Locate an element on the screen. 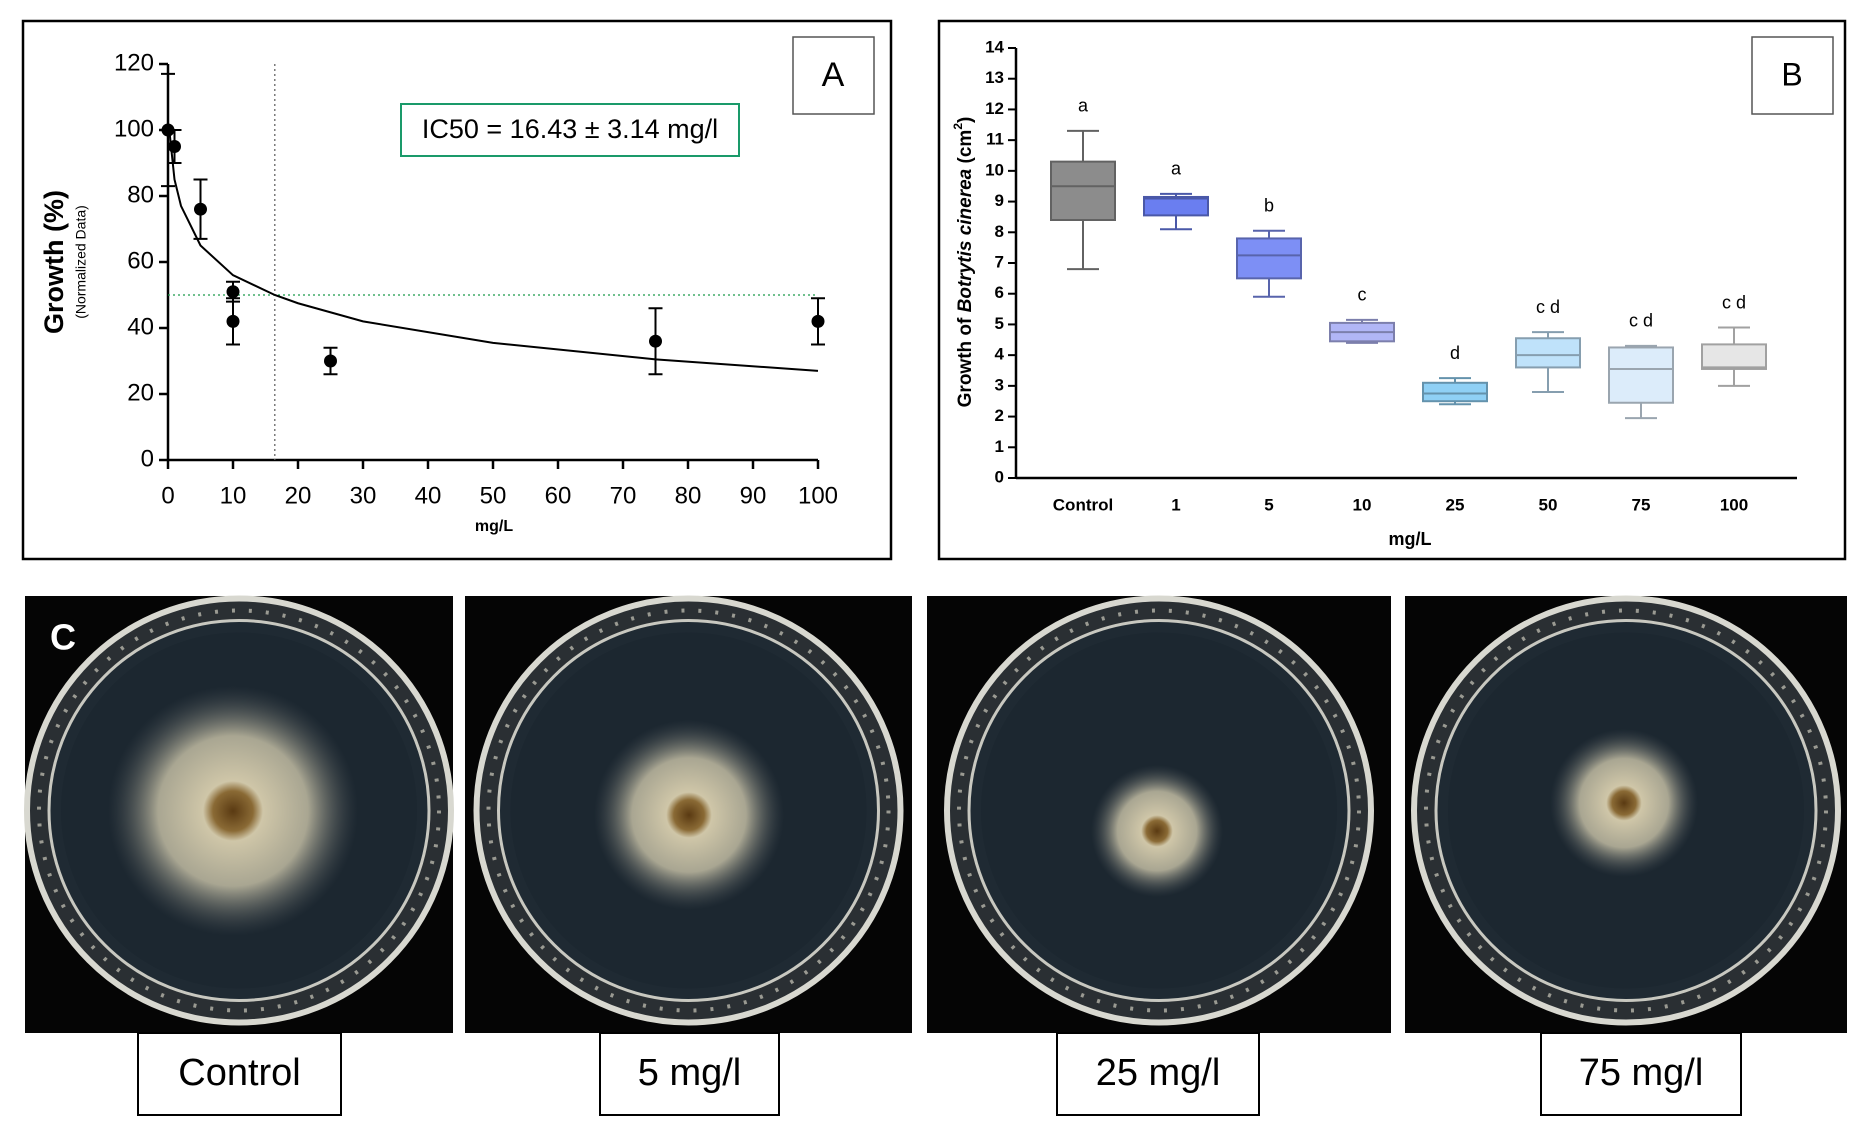 This screenshot has height=1133, width=1870. y-tick-label: 11 is located at coordinates (995, 139).